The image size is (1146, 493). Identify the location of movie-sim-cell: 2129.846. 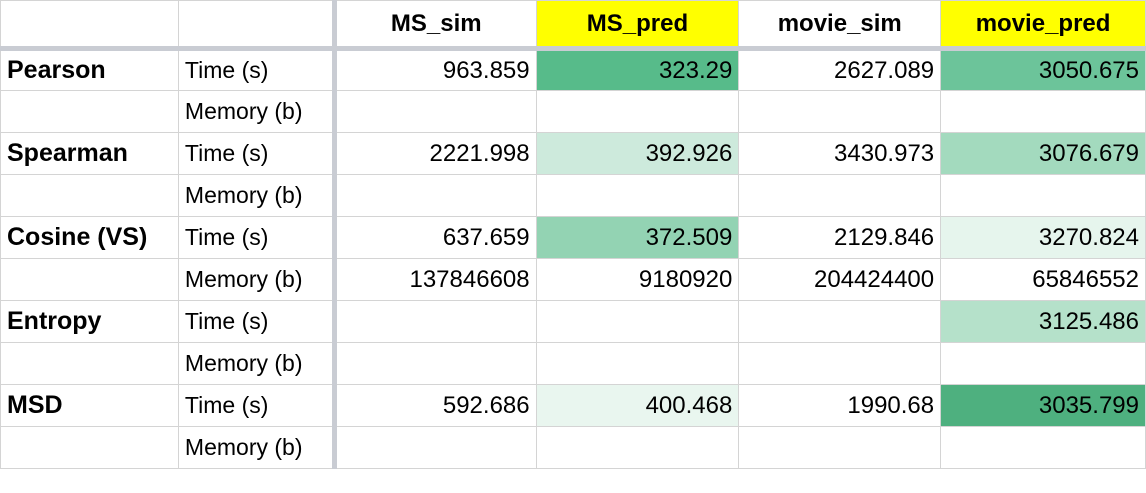
(840, 237).